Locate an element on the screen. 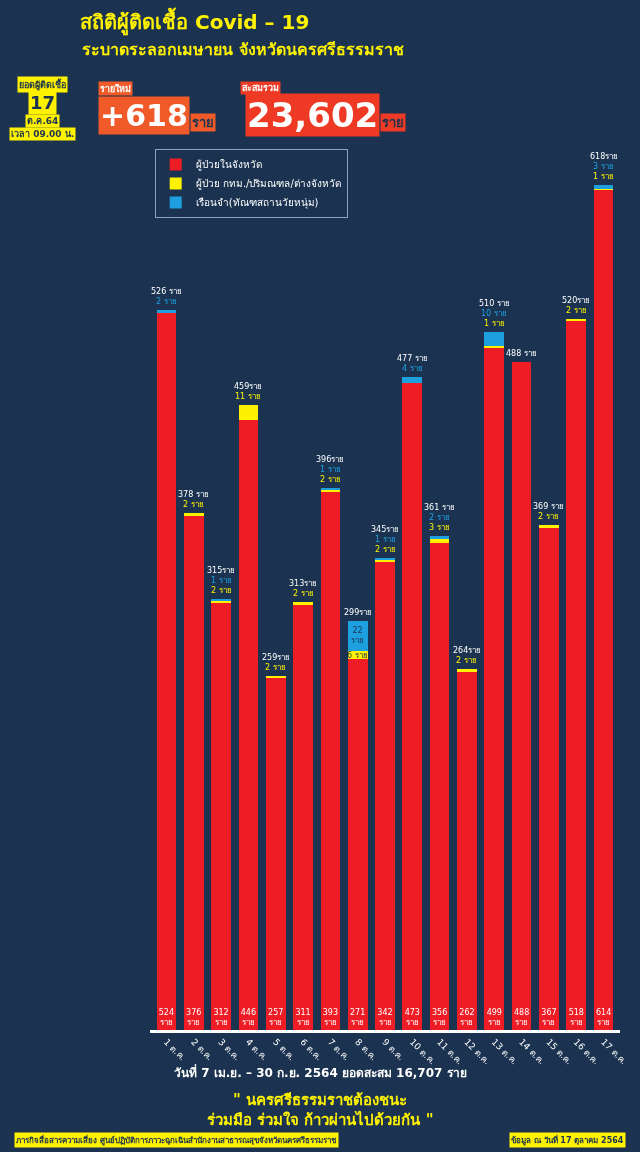 The image size is (640, 1152). total-label: 313ราย is located at coordinates (303, 583).